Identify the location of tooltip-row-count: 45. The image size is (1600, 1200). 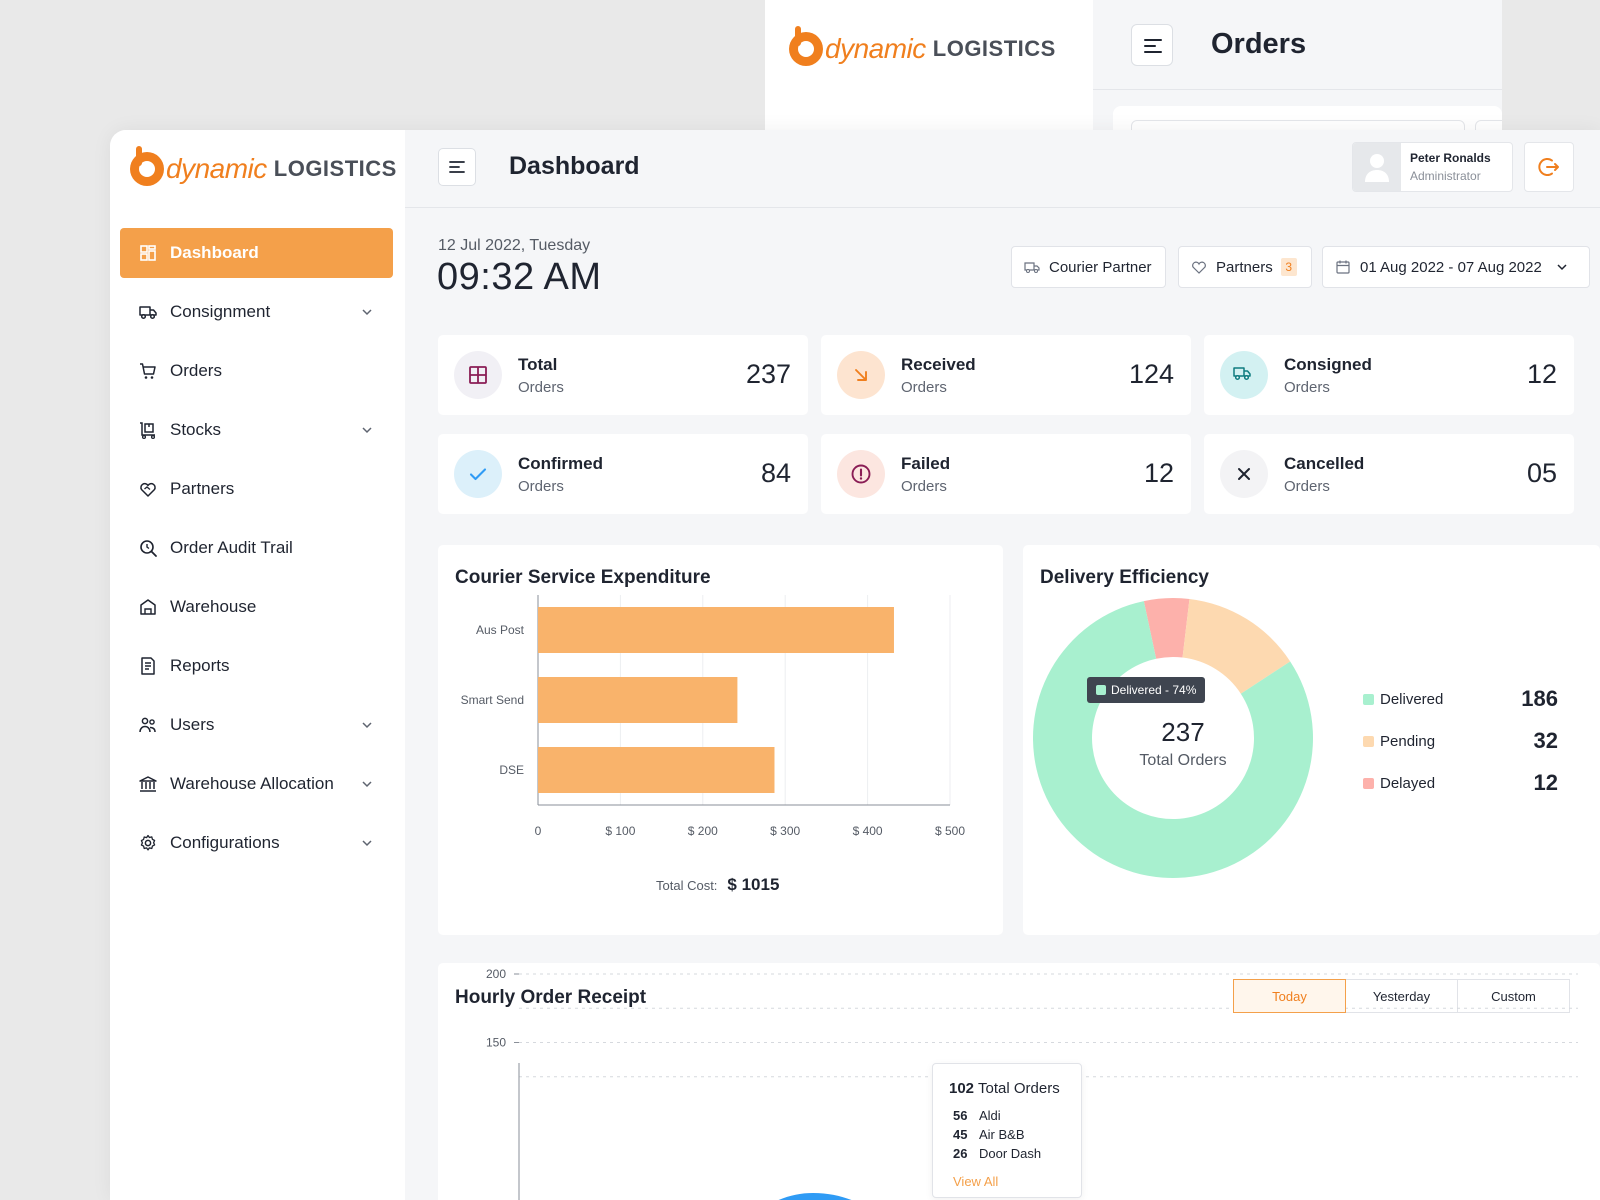
(960, 1134).